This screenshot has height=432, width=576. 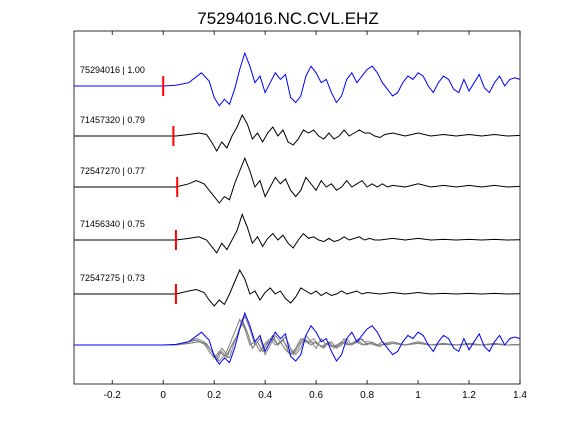 I want to click on trace-label-1: 75294016 | 1.00, so click(x=112, y=70).